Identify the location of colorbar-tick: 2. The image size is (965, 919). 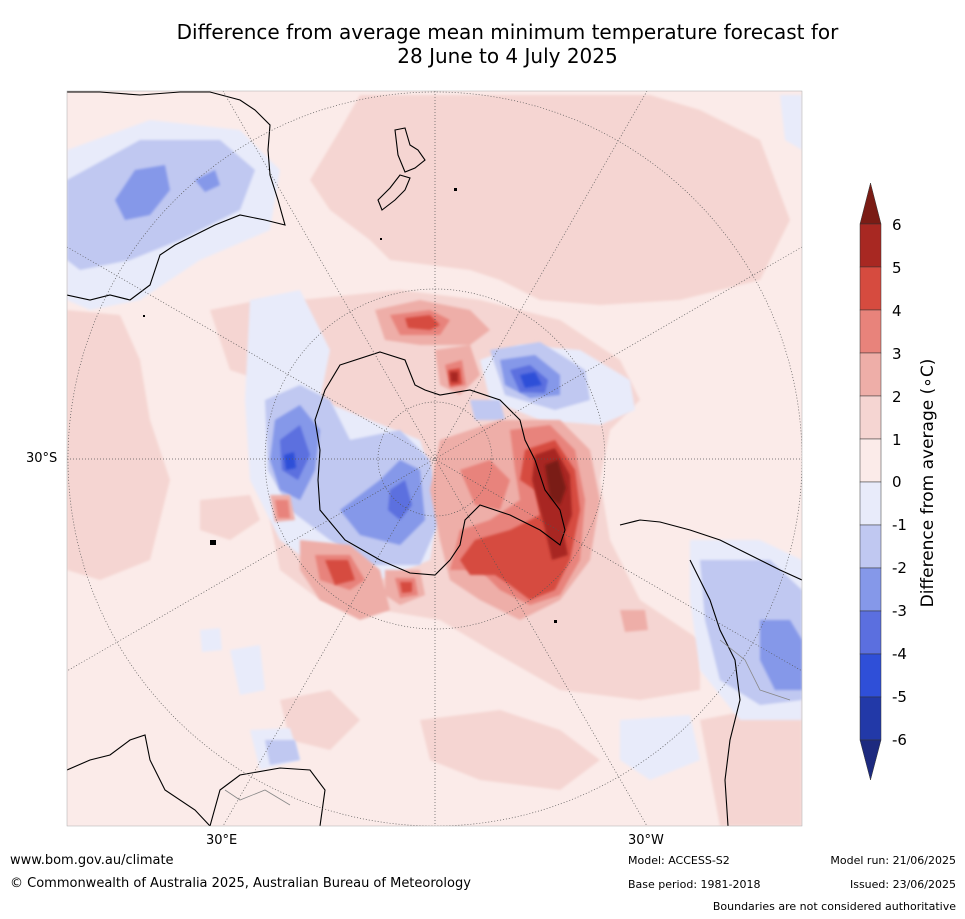
(897, 397).